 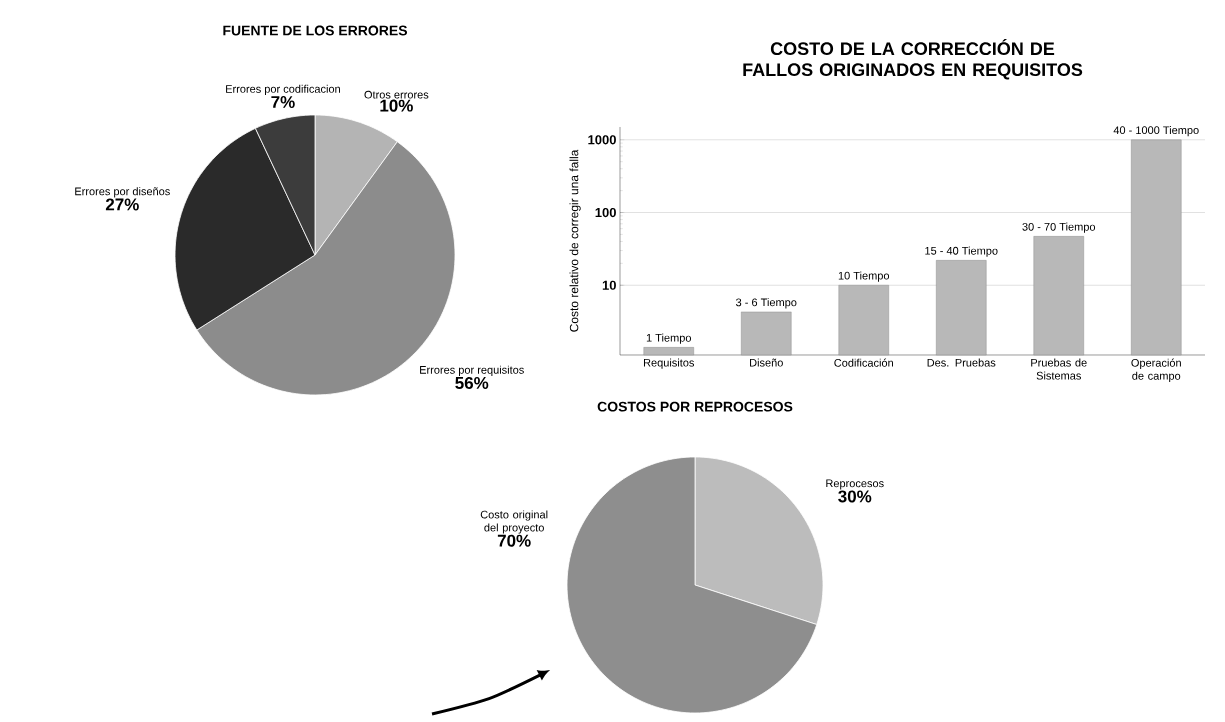 What do you see at coordinates (122, 204) in the screenshot?
I see `data-label: 27%` at bounding box center [122, 204].